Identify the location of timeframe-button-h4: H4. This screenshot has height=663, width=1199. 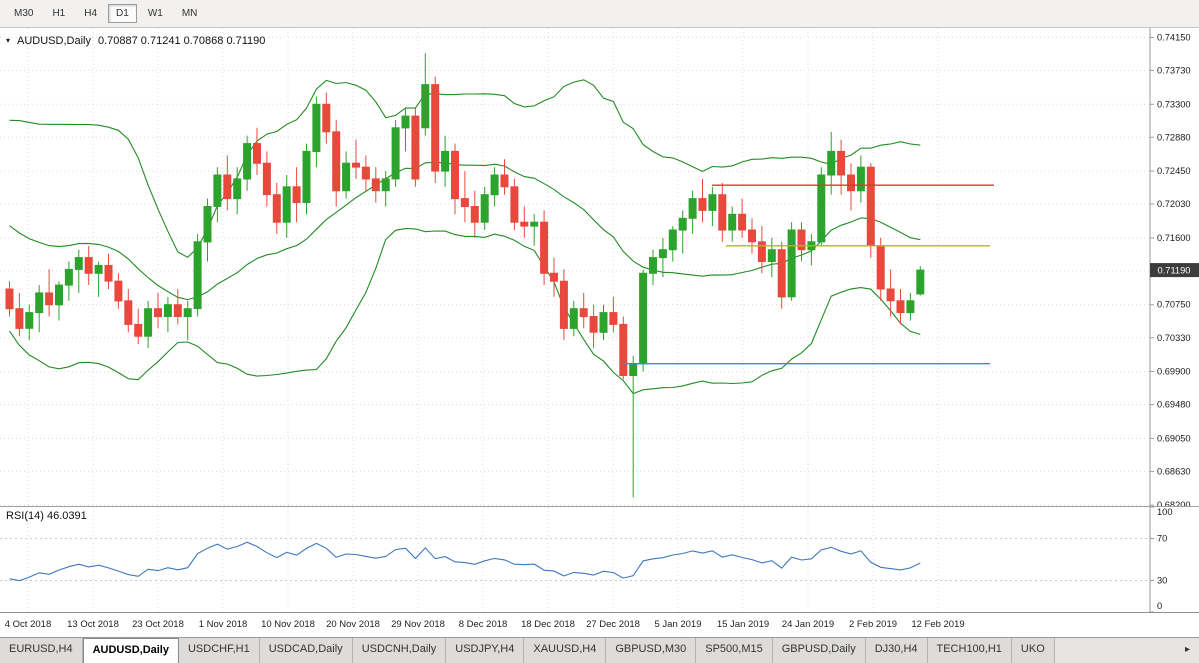
(91, 13).